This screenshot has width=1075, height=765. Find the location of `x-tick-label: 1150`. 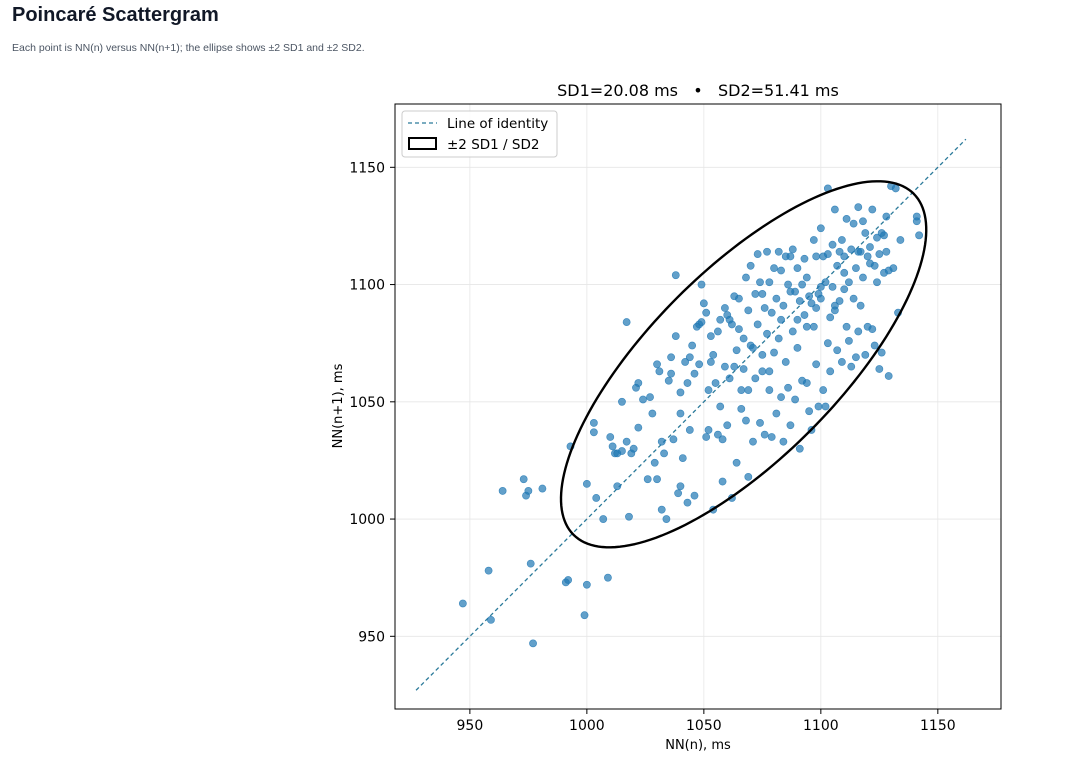

x-tick-label: 1150 is located at coordinates (938, 726).